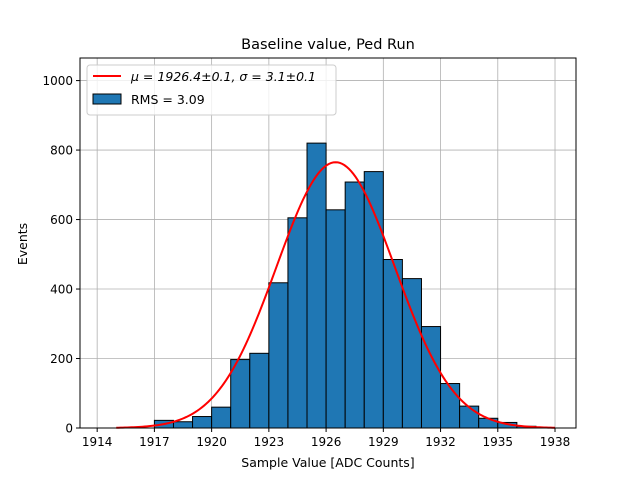  I want to click on legend-hist-swatch, so click(107, 99).